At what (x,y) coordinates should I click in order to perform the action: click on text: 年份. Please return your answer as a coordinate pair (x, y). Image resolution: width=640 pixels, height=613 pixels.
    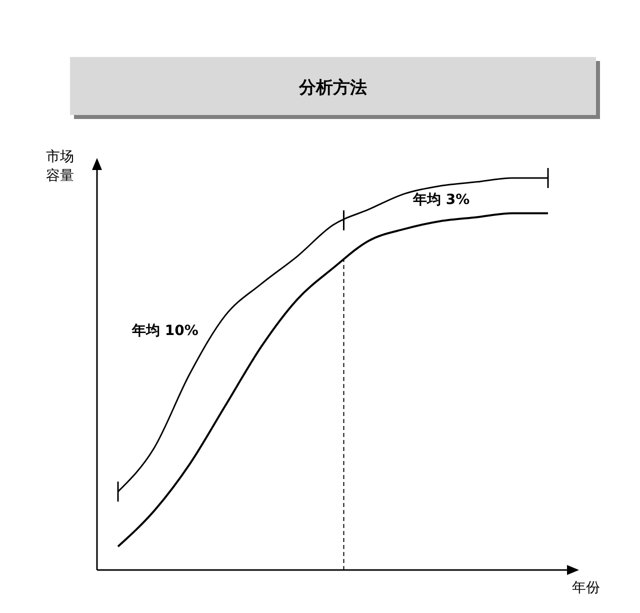
    Looking at the image, I should click on (586, 588).